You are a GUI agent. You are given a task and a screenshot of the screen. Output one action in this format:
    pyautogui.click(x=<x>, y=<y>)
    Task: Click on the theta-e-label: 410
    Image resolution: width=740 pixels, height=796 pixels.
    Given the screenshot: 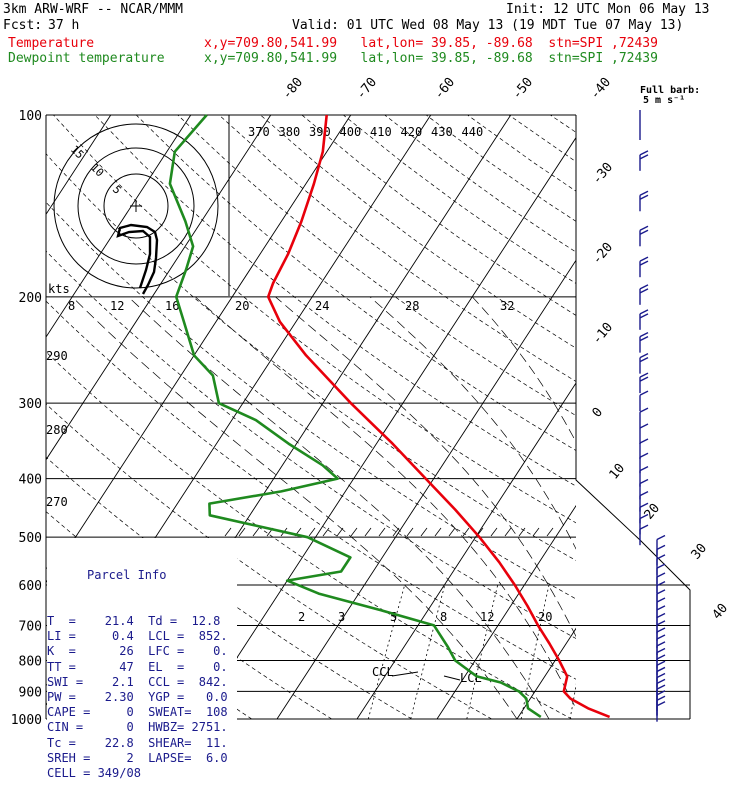 What is the action you would take?
    pyautogui.click(x=381, y=132)
    